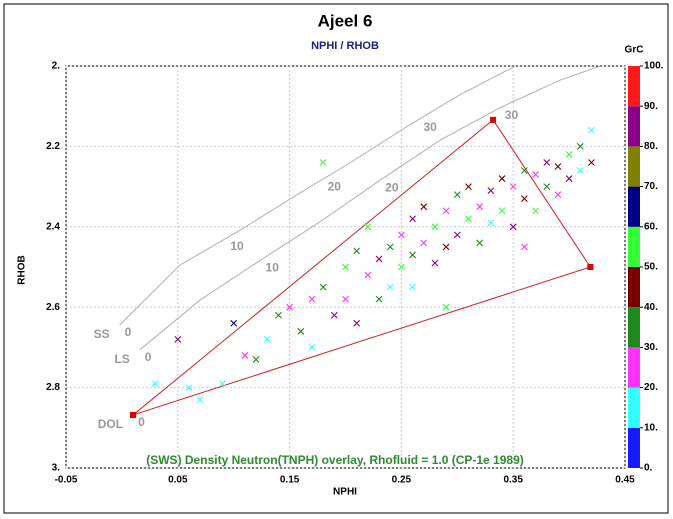  What do you see at coordinates (651, 106) in the screenshot?
I see `colorbar-tick-label: 90.` at bounding box center [651, 106].